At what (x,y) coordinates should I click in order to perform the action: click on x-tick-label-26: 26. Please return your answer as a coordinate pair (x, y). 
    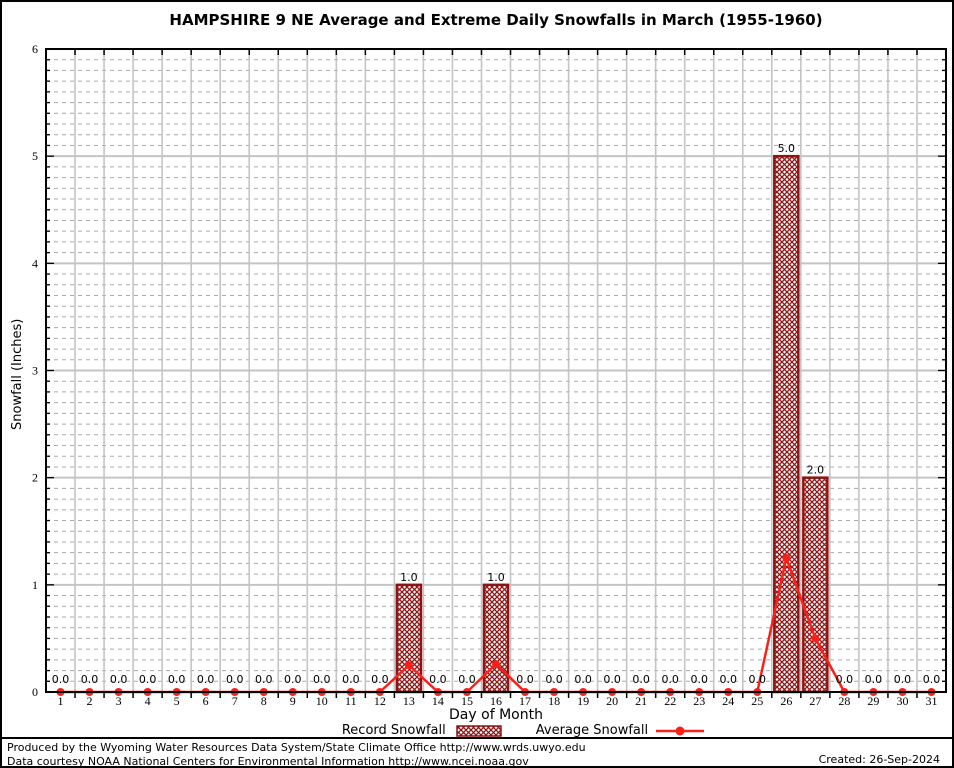
    Looking at the image, I should click on (786, 701).